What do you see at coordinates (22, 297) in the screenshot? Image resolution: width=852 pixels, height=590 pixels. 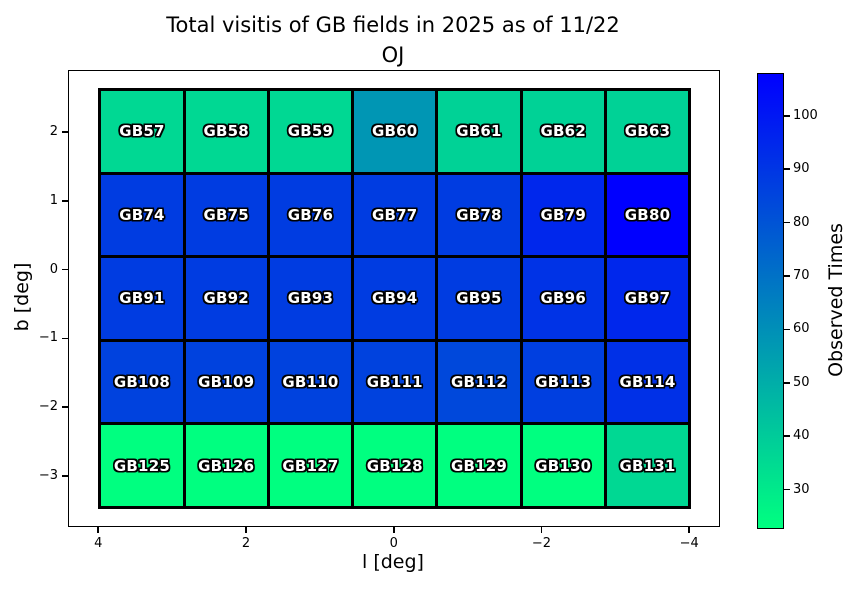 I see `y-axis-label: b [deg]` at bounding box center [22, 297].